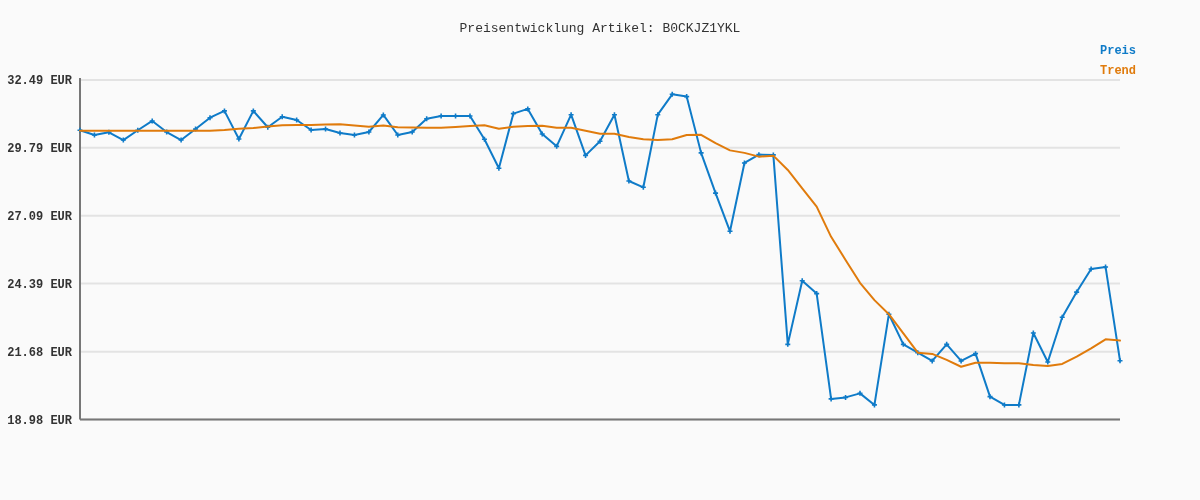  I want to click on text: Trend, so click(1118, 71).